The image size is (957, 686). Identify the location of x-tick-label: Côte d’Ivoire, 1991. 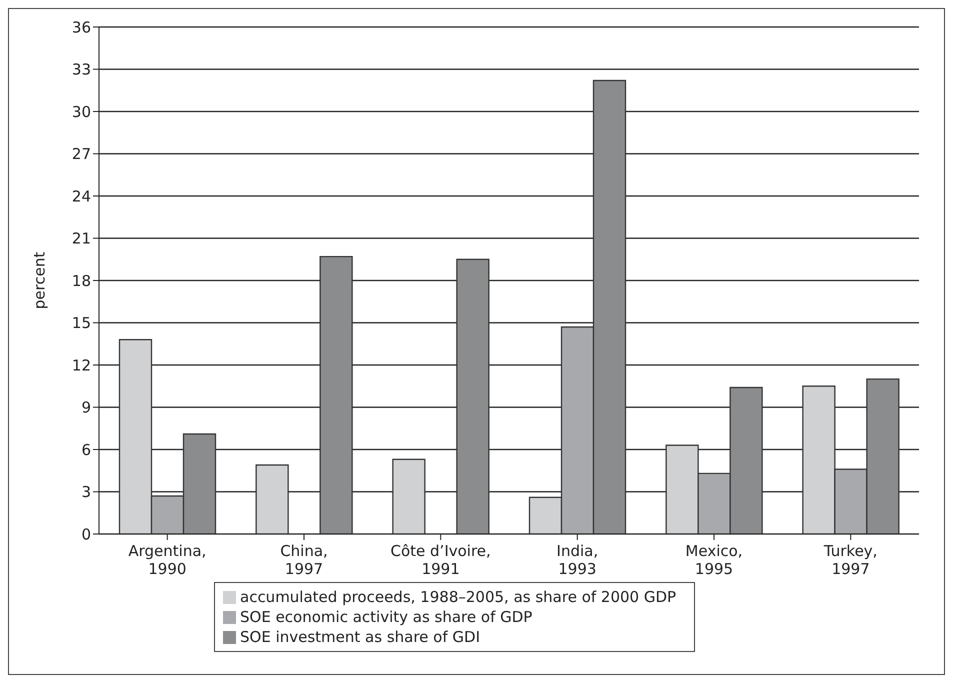
(440, 560).